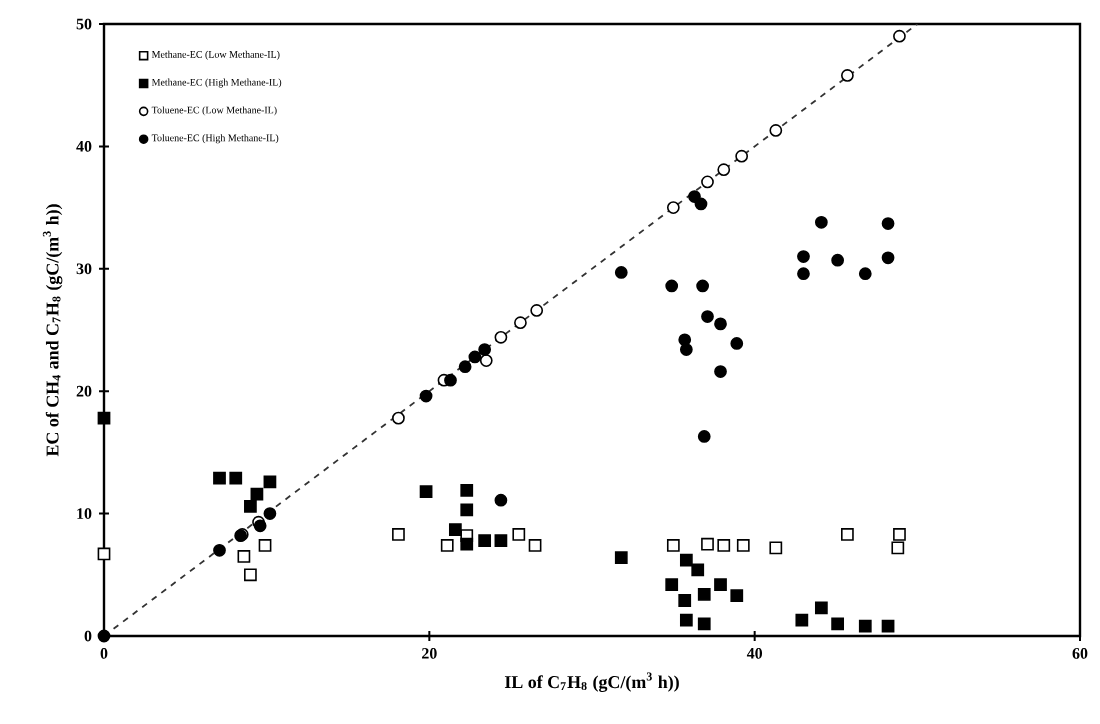 Image resolution: width=1100 pixels, height=724 pixels. Describe the element at coordinates (52, 330) in the screenshot. I see `text: EC of CH$_{4}$ and C$_{7}$H$_{8}$ (gC/(m$^{3}$ h))` at that location.